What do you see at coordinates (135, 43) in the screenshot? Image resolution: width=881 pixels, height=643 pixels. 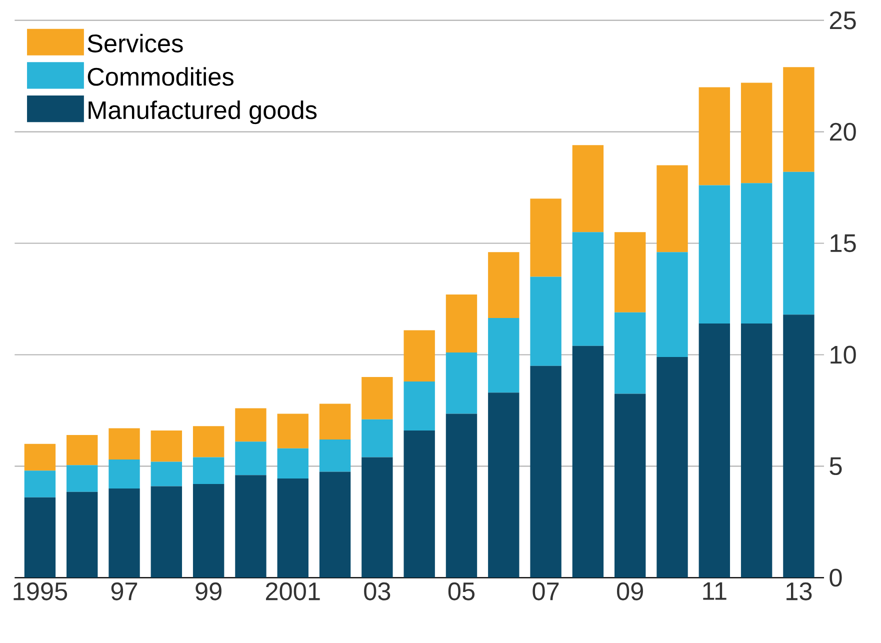 I see `legend-label: Services` at bounding box center [135, 43].